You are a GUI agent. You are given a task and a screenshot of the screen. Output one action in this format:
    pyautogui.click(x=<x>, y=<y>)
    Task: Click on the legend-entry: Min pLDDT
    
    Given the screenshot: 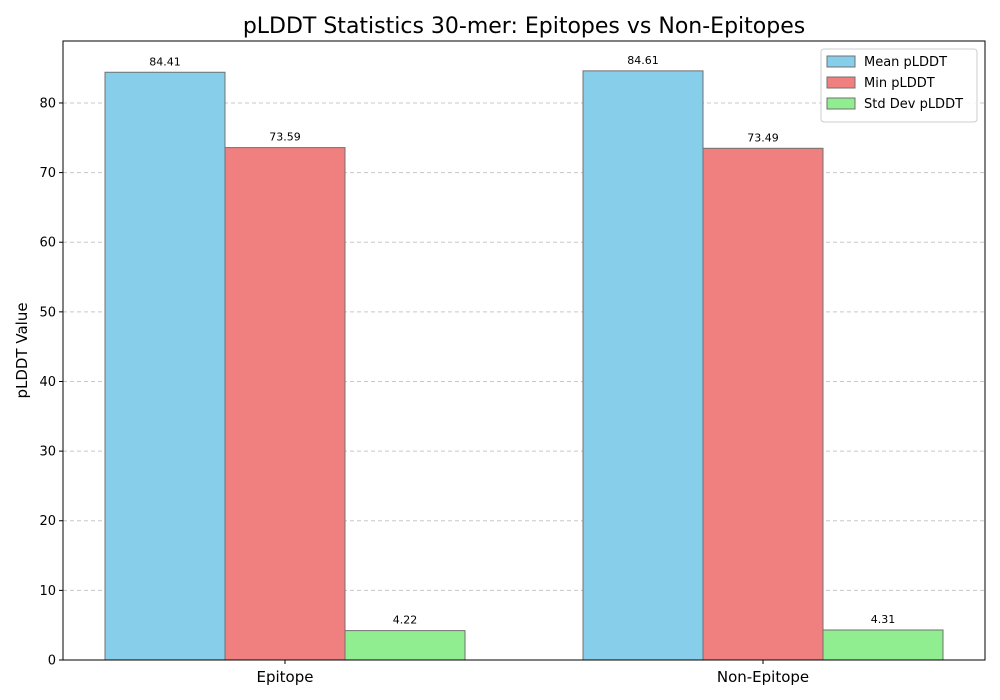 What is the action you would take?
    pyautogui.click(x=899, y=83)
    